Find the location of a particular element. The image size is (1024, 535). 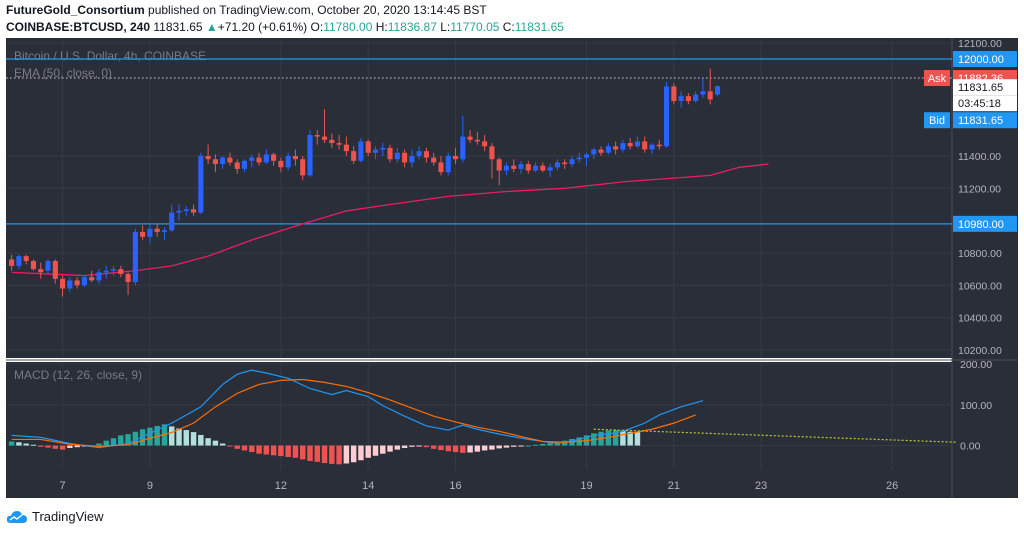

author-name: FutureGold_Consortium is located at coordinates (75, 10).